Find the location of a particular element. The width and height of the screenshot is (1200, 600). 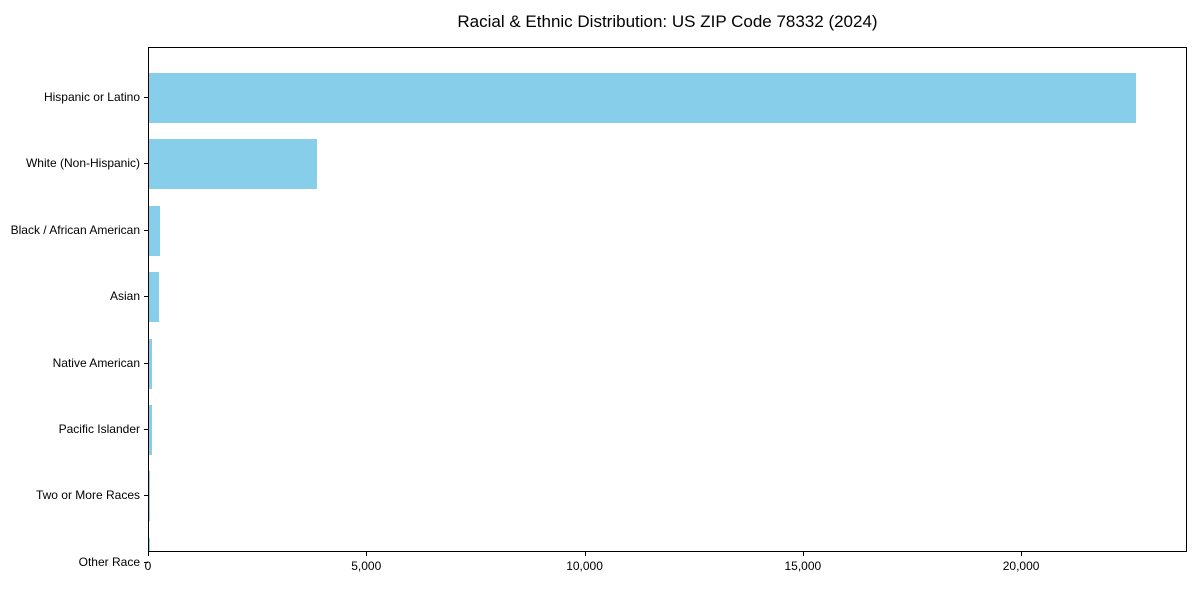

y-axis-label-hispanic-or-latino: Hispanic or Latino is located at coordinates (91, 97).